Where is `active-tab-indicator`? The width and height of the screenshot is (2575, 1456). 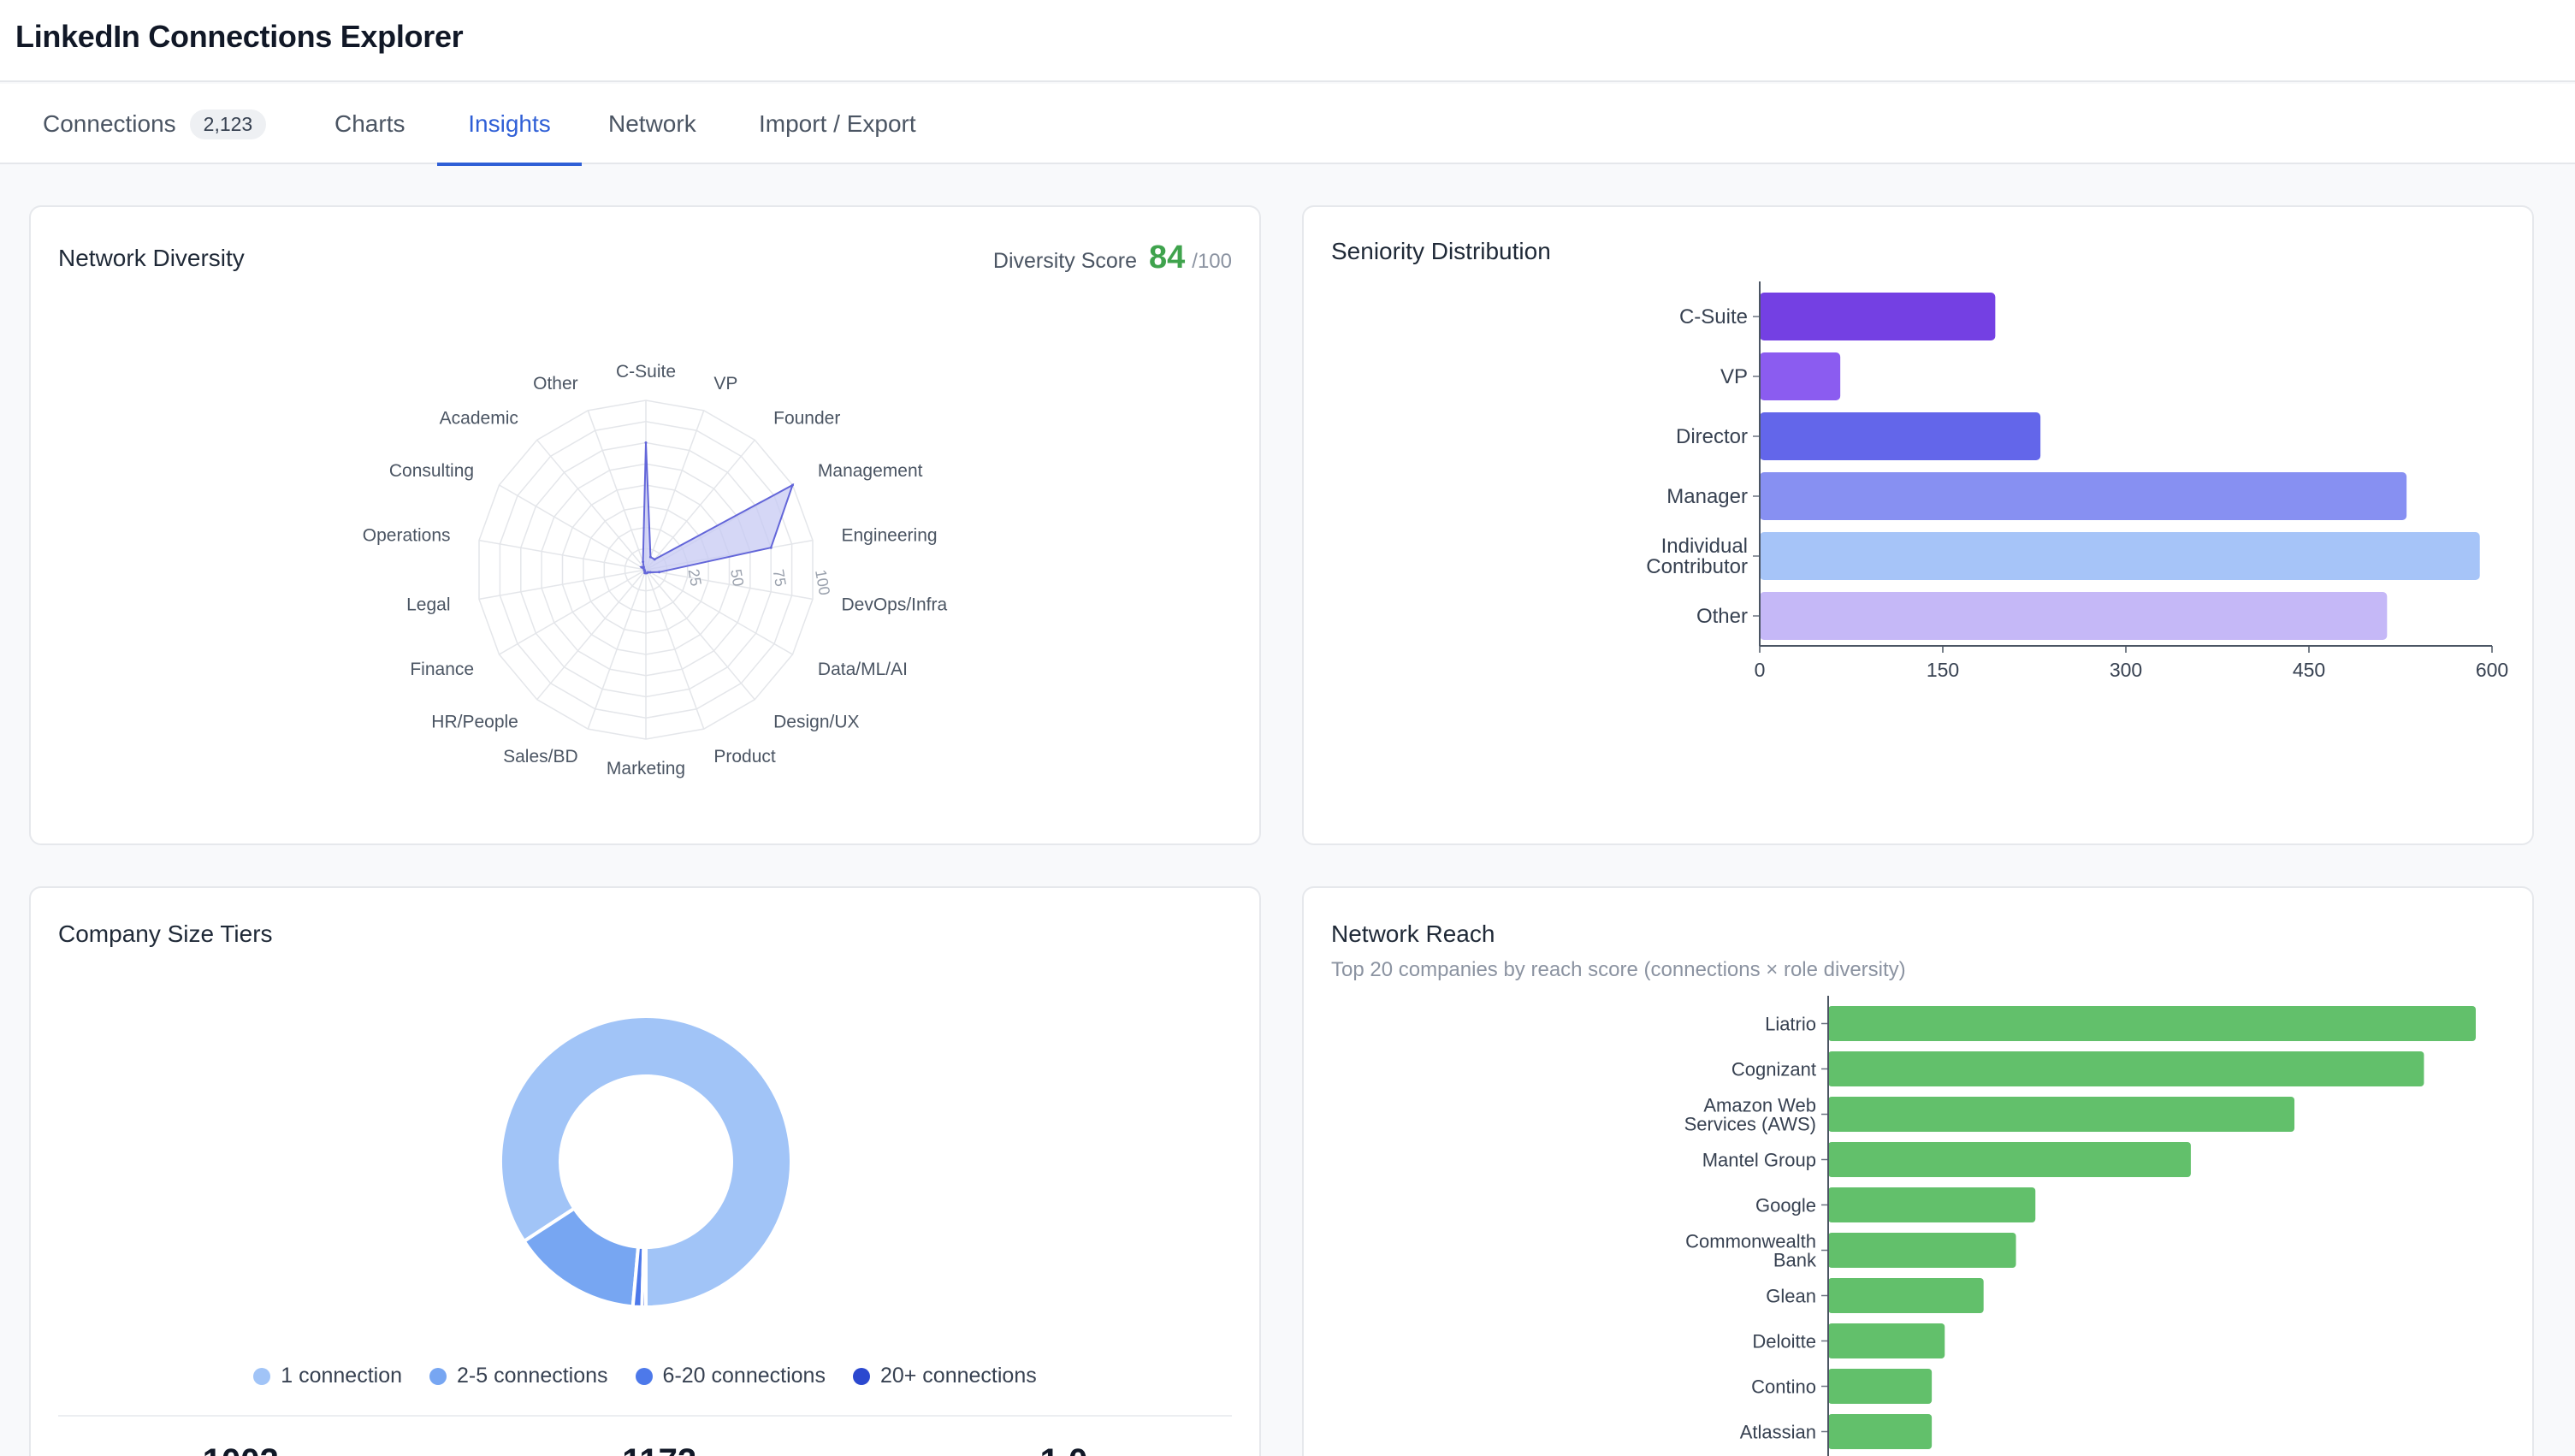
active-tab-indicator is located at coordinates (509, 165).